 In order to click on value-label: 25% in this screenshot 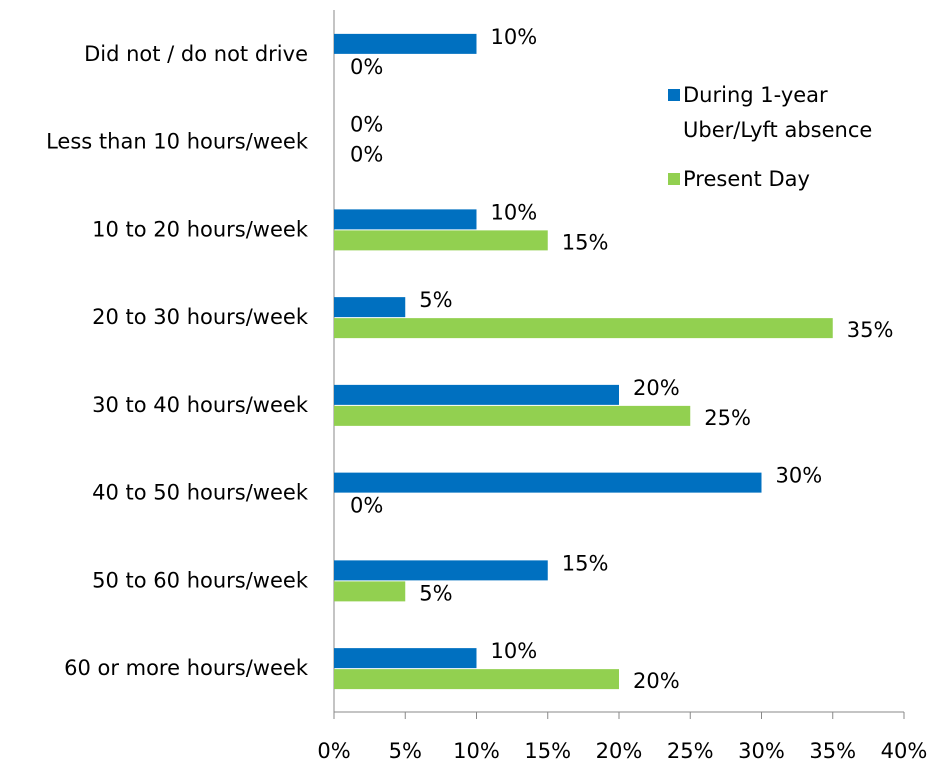, I will do `click(727, 418)`.